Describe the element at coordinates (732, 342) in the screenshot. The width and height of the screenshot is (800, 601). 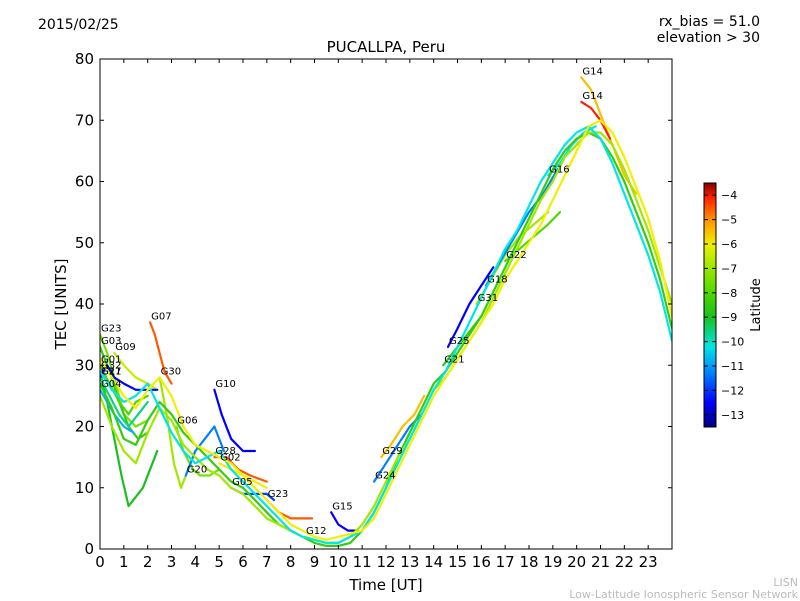
I see `colorbar-tick-label: −10` at that location.